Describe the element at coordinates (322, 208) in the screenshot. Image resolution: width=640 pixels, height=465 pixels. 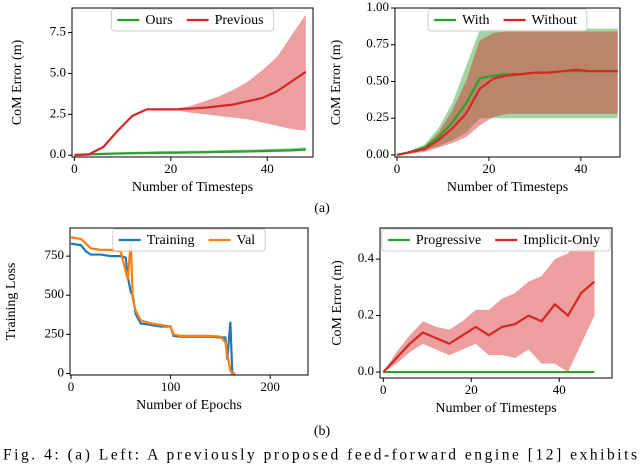
I see `panel-label: (a)` at that location.